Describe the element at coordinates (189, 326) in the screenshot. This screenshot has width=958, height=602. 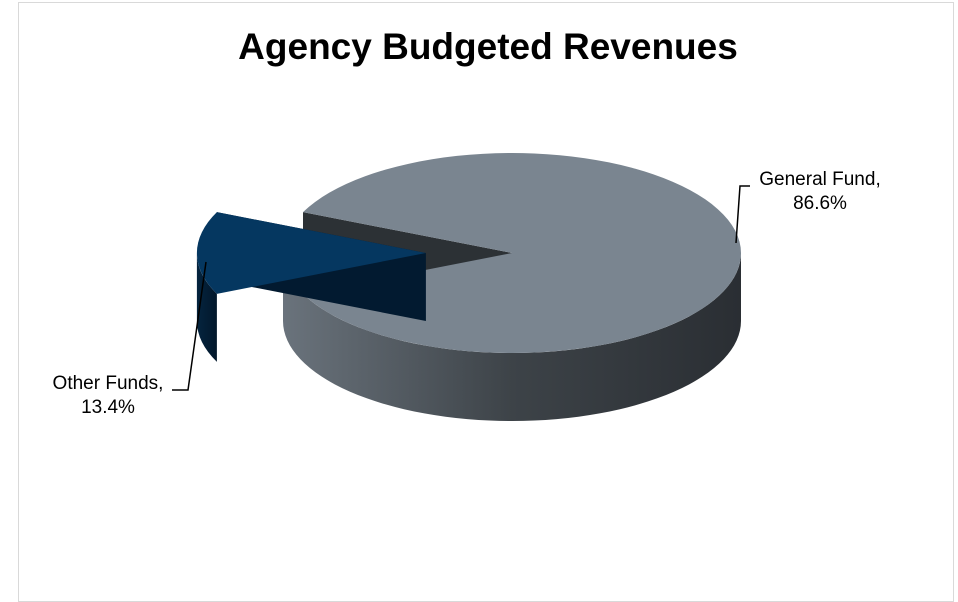
I see `leader-line-other-funds` at that location.